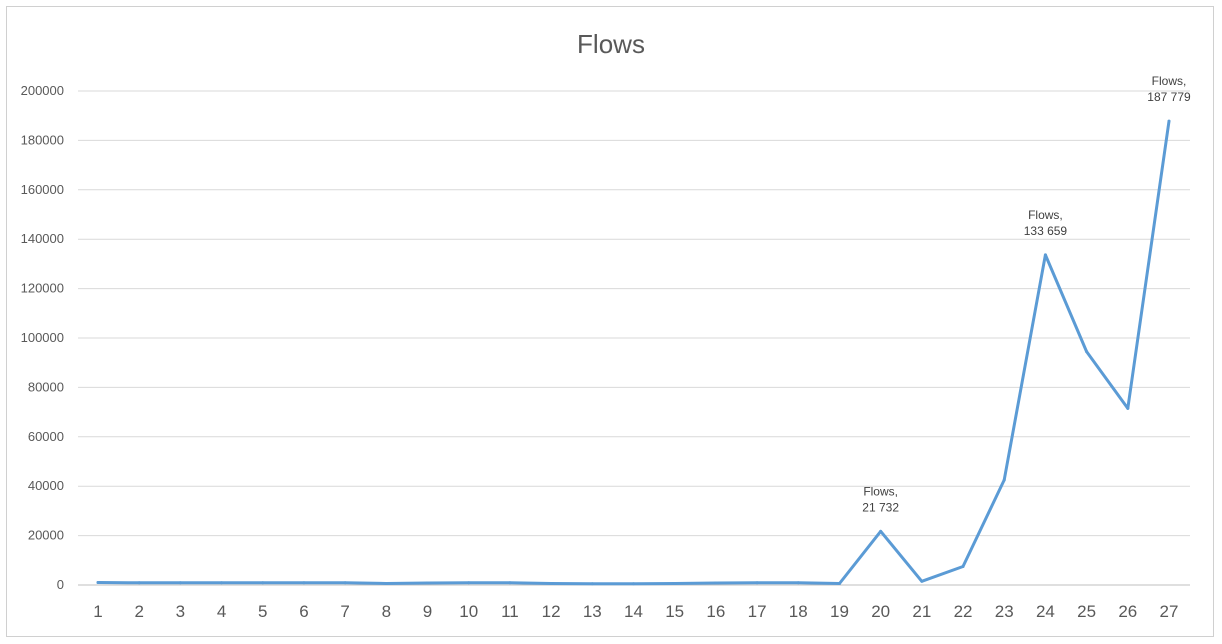 The image size is (1222, 644). What do you see at coordinates (963, 611) in the screenshot?
I see `x-tick-label: 22` at bounding box center [963, 611].